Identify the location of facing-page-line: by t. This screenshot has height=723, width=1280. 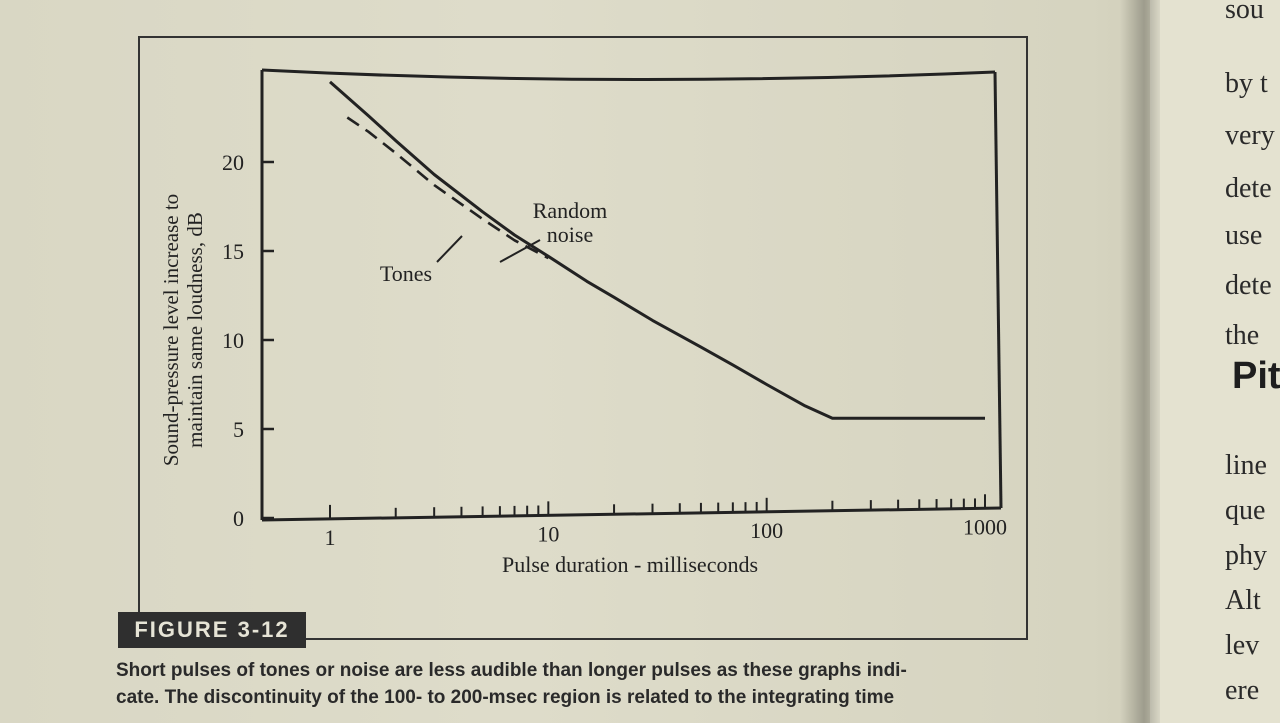
(1246, 83).